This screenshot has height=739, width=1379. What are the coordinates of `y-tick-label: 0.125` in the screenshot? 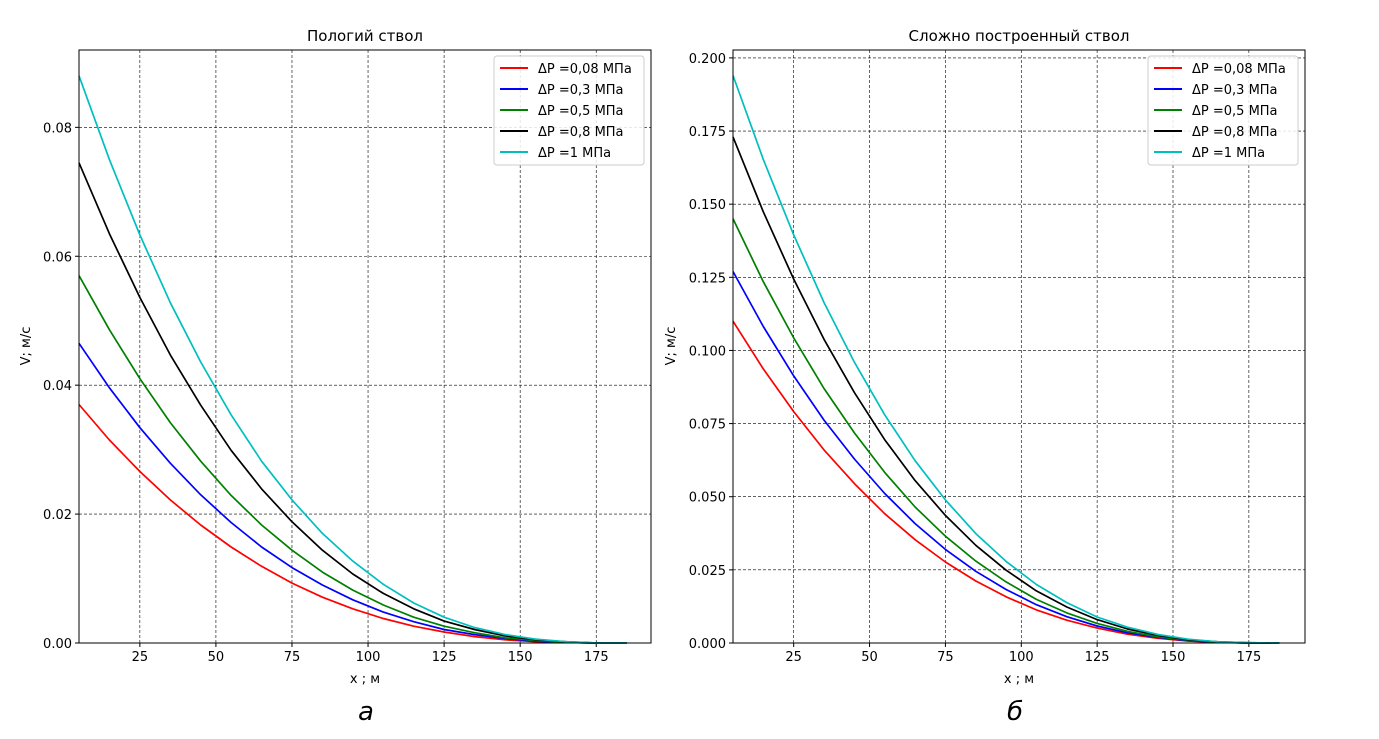 It's located at (707, 278).